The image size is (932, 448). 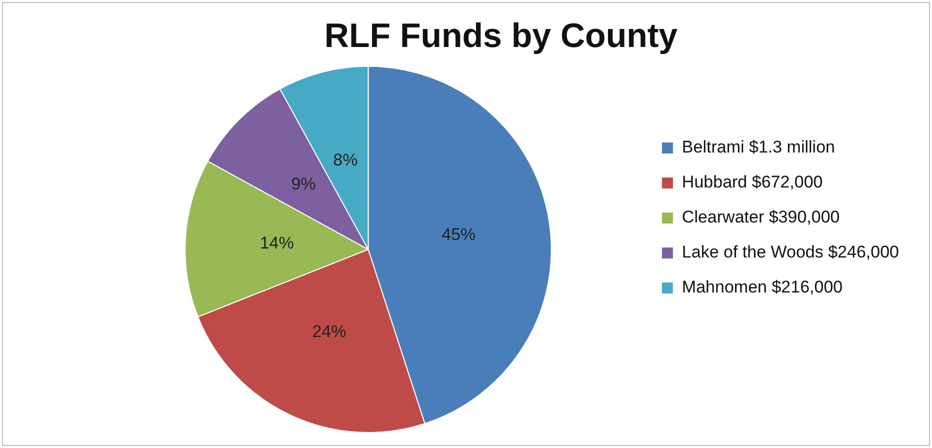 What do you see at coordinates (345, 160) in the screenshot?
I see `data-label: 8%` at bounding box center [345, 160].